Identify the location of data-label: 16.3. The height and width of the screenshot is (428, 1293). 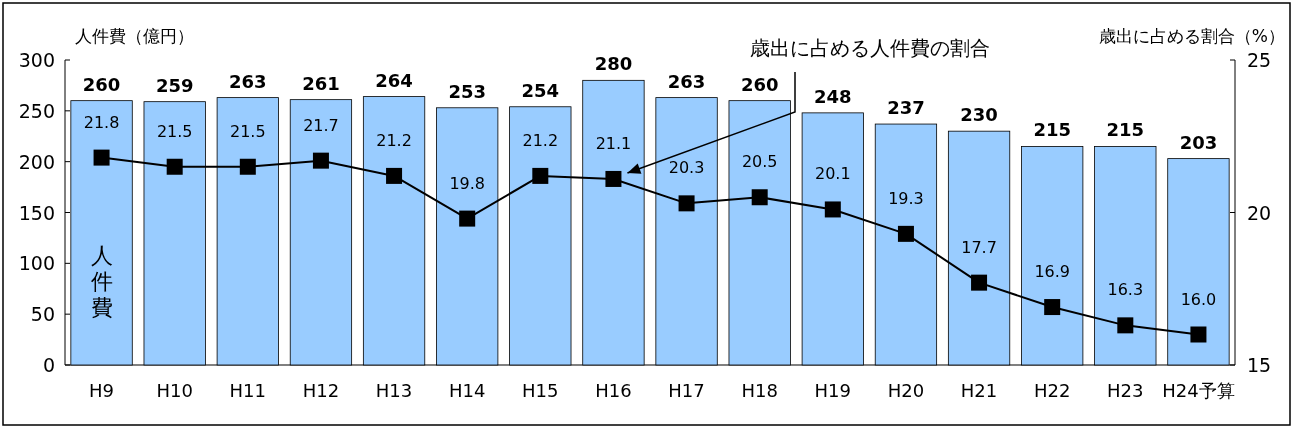
(1125, 290).